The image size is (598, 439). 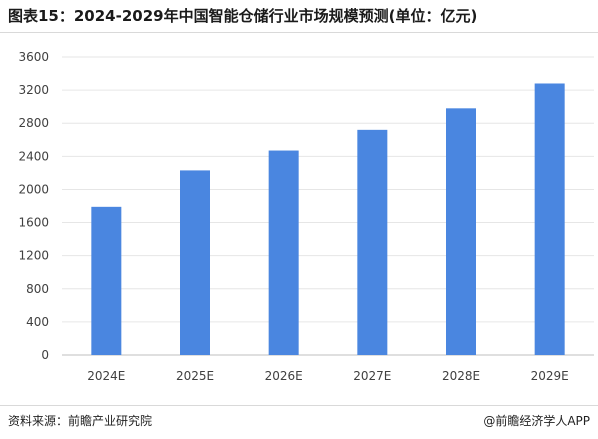 What do you see at coordinates (299, 32) in the screenshot?
I see `title-divider` at bounding box center [299, 32].